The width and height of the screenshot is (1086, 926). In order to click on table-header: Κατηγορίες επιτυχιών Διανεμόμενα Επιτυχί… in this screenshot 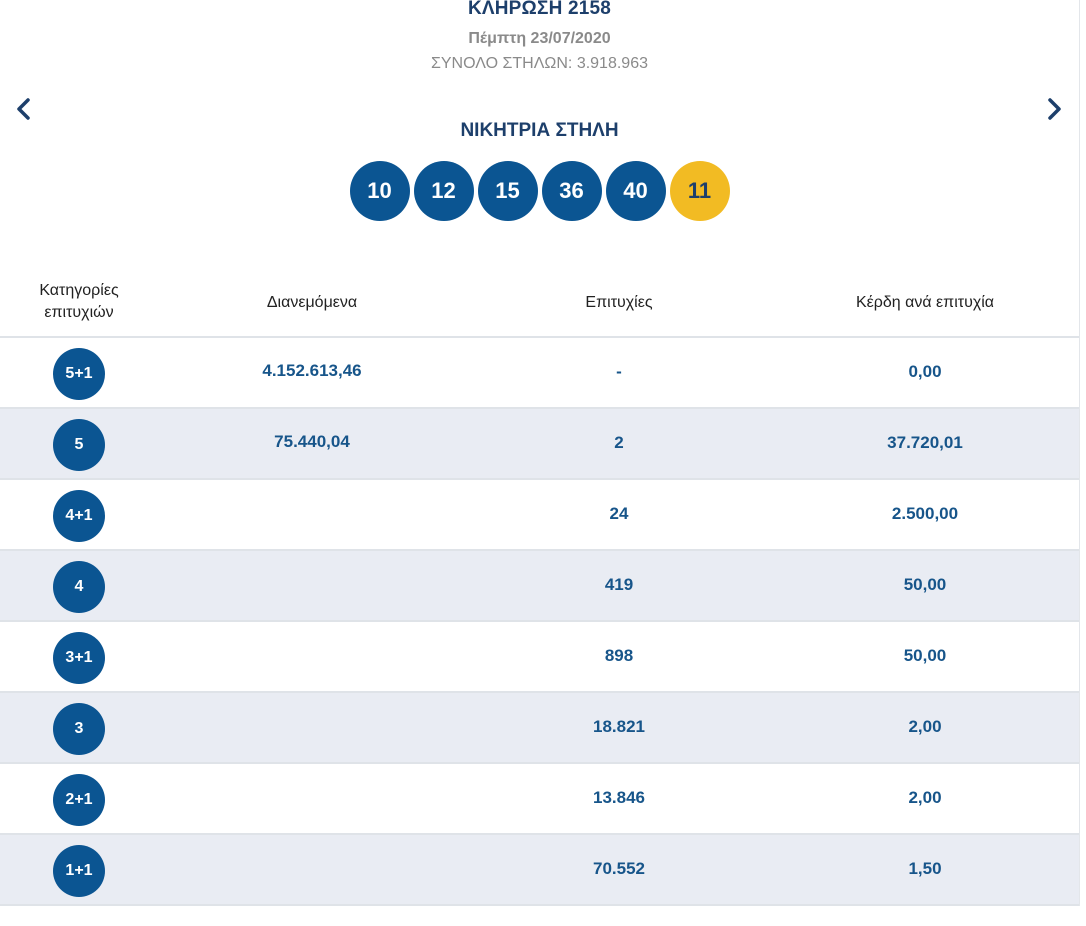, I will do `click(539, 303)`.